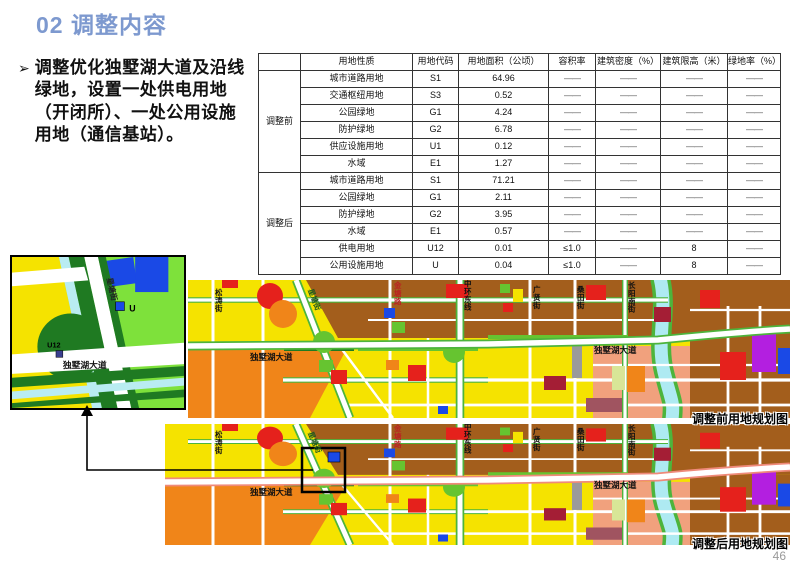  Describe the element at coordinates (580, 297) in the screenshot. I see `street-label-sangtian: 桑田街` at that location.